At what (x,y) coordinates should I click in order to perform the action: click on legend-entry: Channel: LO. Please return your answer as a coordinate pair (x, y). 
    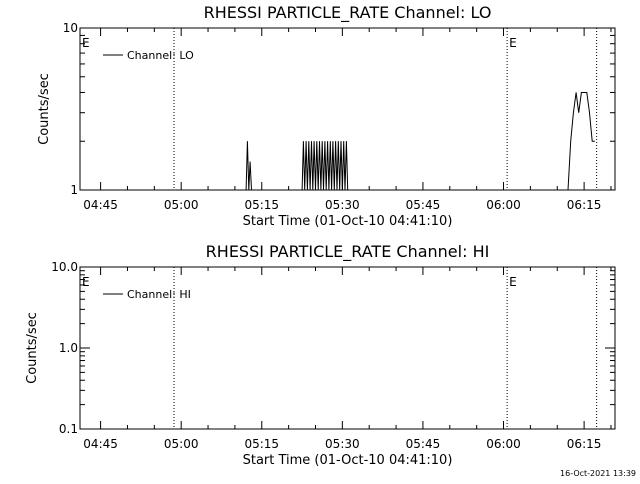
    Looking at the image, I should click on (160, 55).